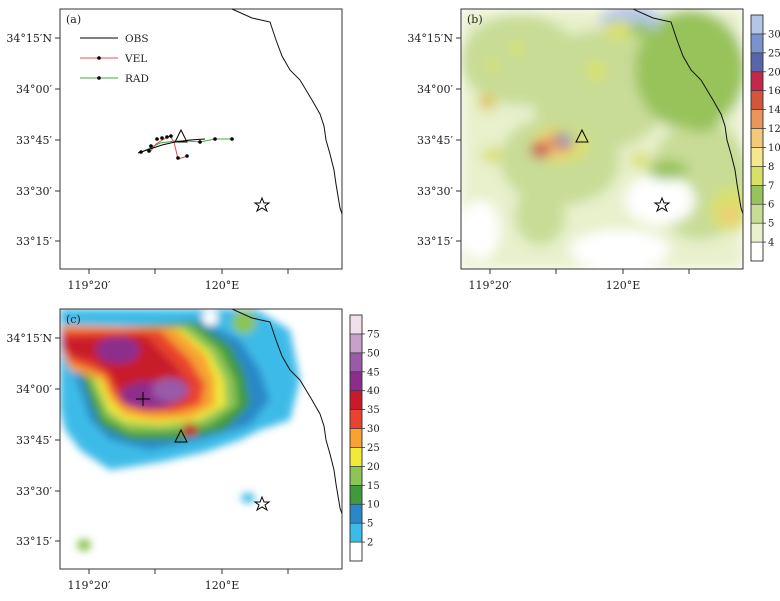  What do you see at coordinates (181, 135) in the screenshot?
I see `triangle-marker-a` at bounding box center [181, 135].